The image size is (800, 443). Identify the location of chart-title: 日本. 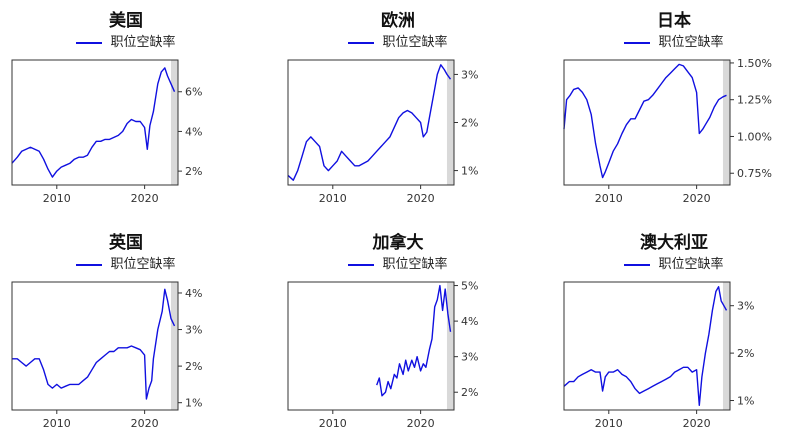
(674, 21).